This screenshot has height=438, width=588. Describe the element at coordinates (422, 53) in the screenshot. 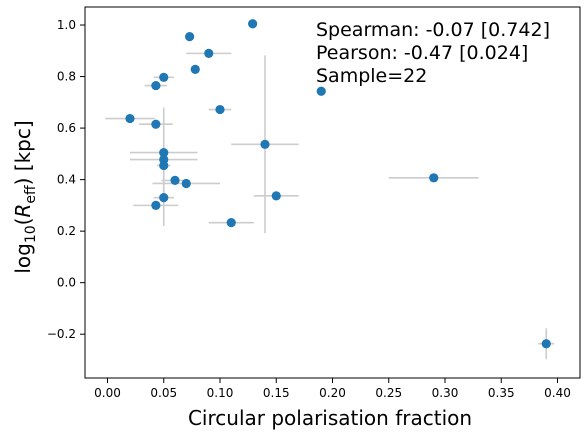

I see `annotation-pearson: Pearson: -0.47 [0.024]` at that location.